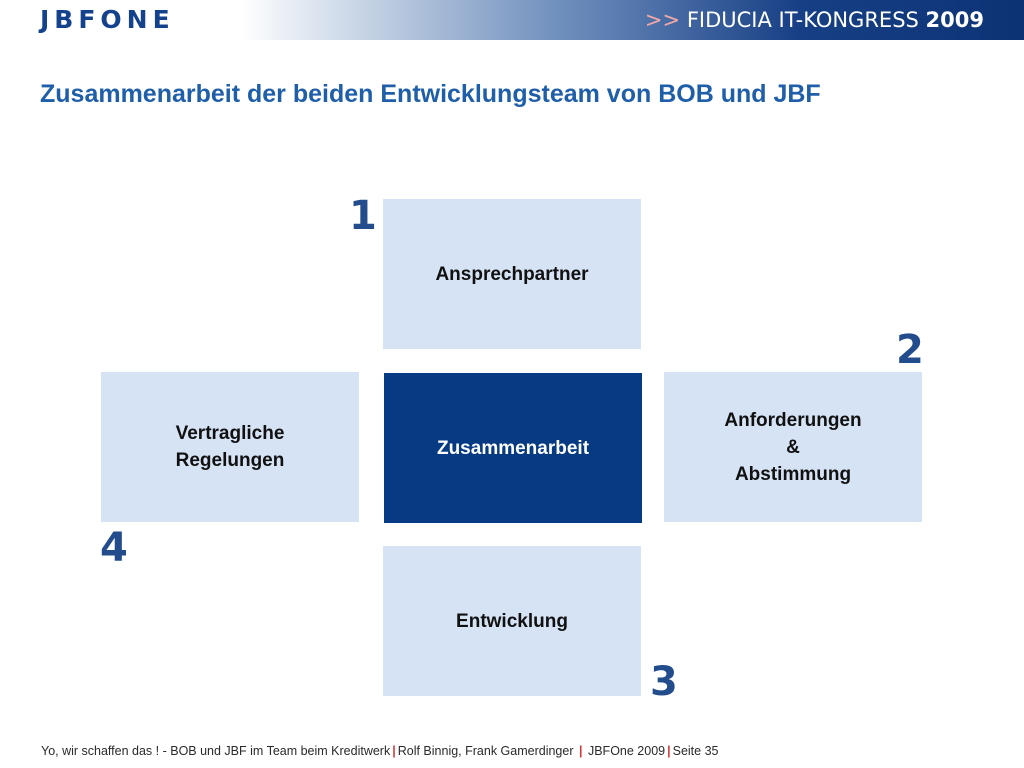 The width and height of the screenshot is (1024, 768). I want to click on box-bottom: Entwicklung, so click(512, 621).